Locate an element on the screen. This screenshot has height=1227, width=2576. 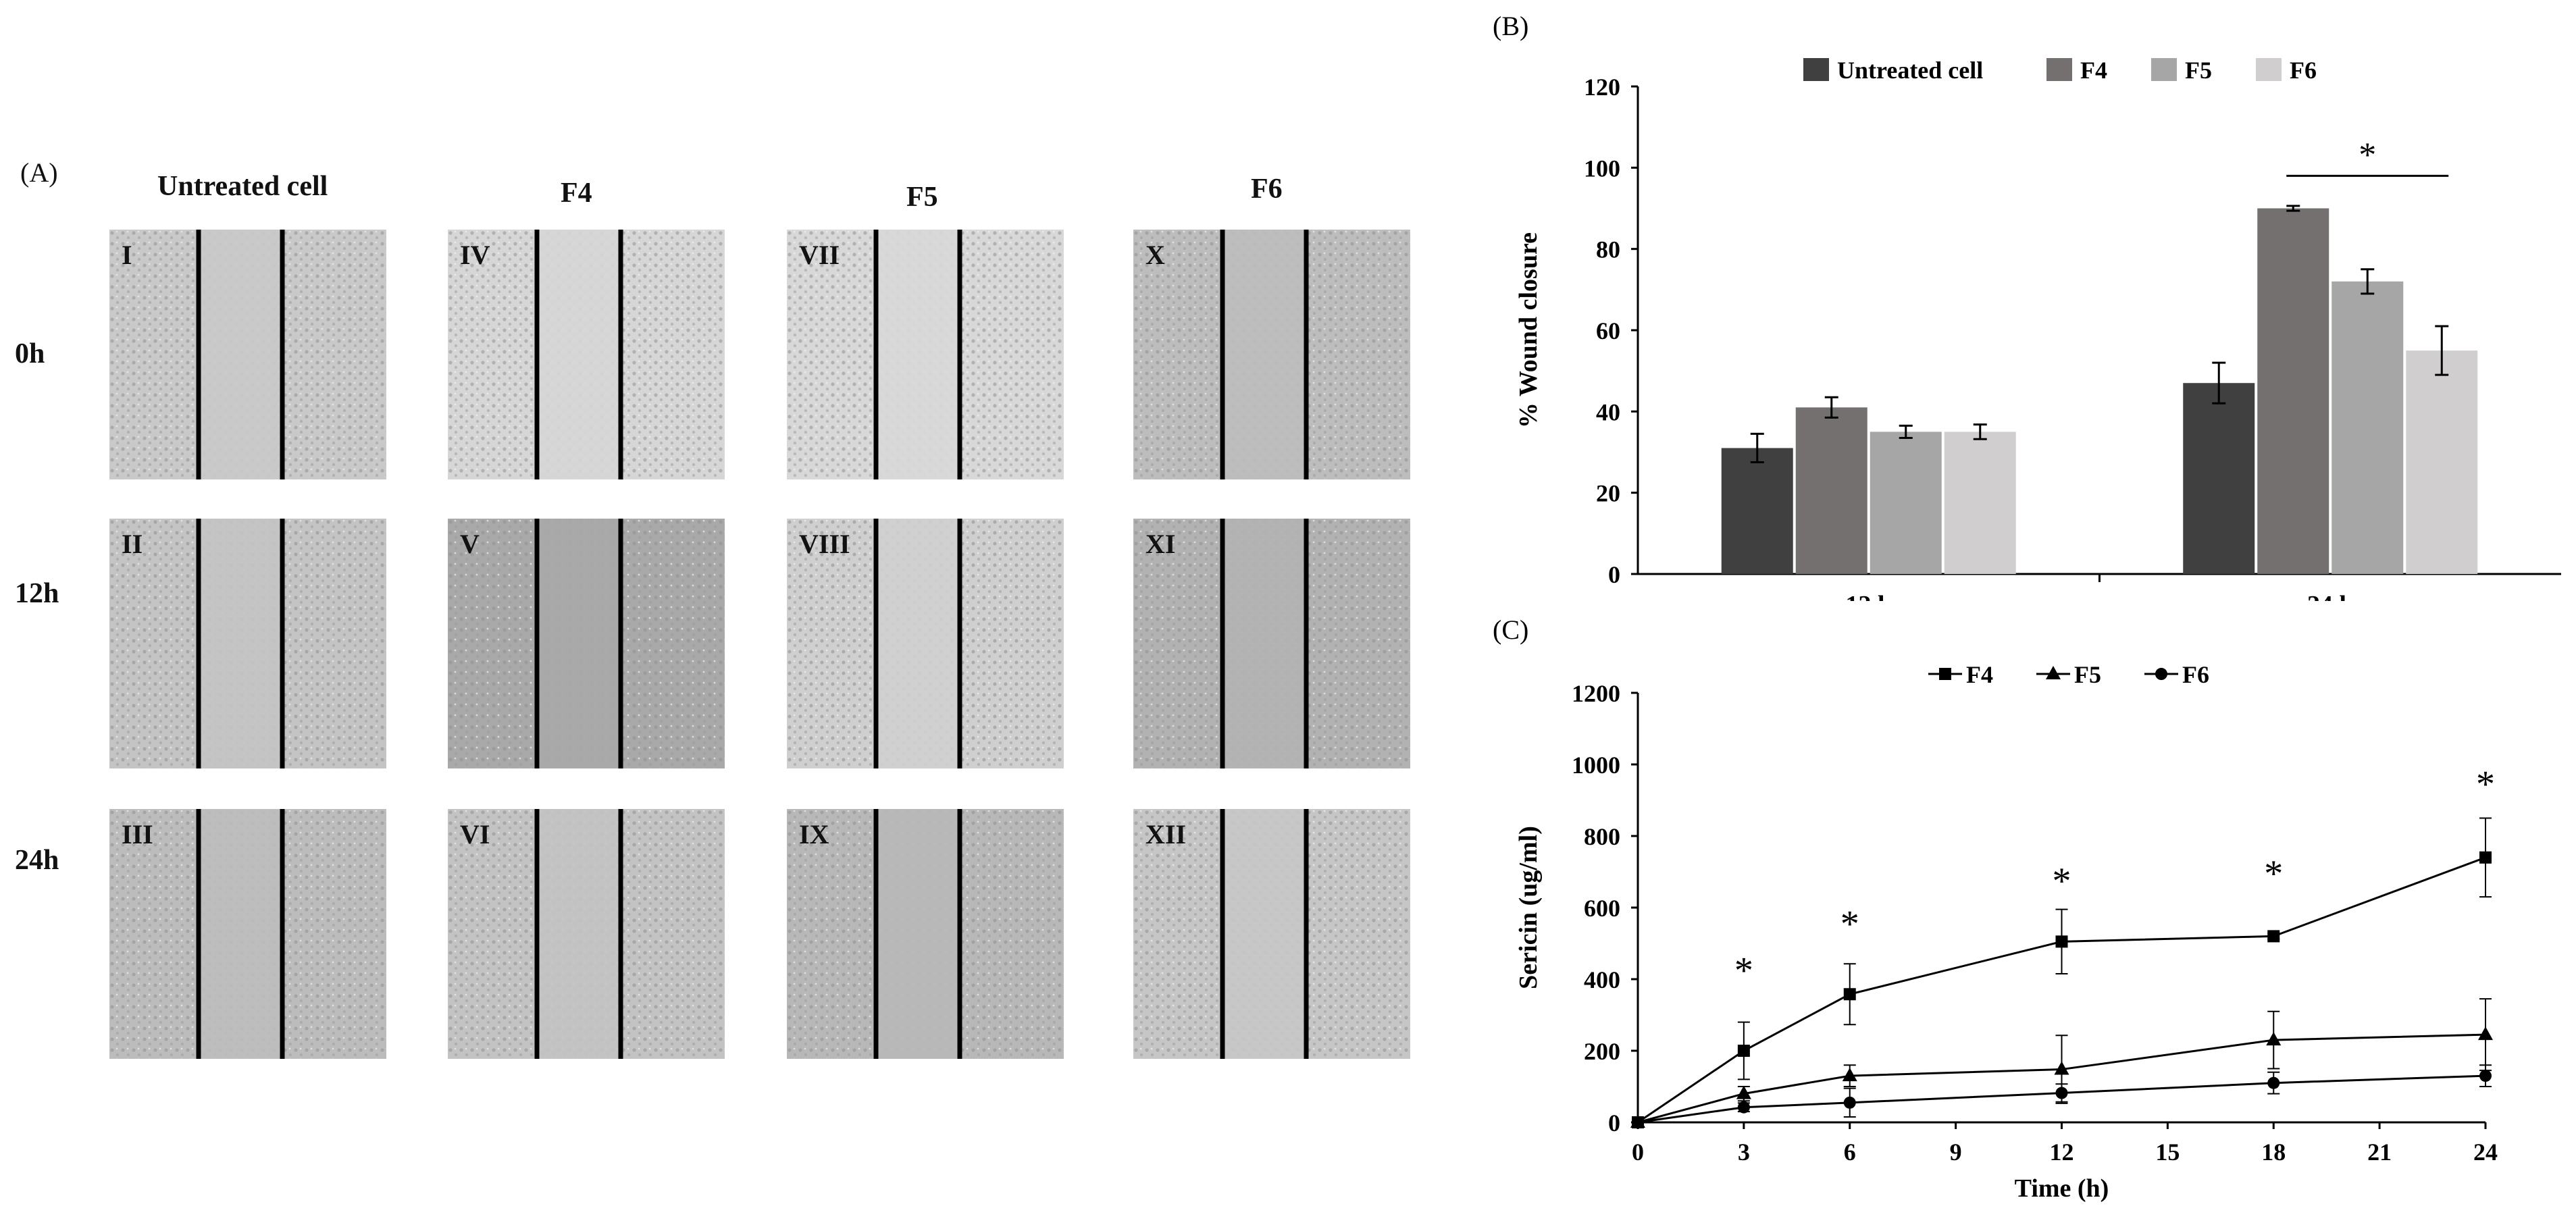
series-line-f6 is located at coordinates (2061, 1099).